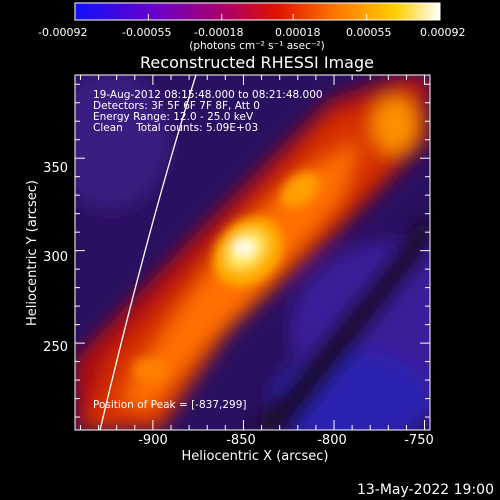 Image resolution: width=500 pixels, height=500 pixels. I want to click on colorbar-tick-label-3: 0.00018, so click(298, 32).